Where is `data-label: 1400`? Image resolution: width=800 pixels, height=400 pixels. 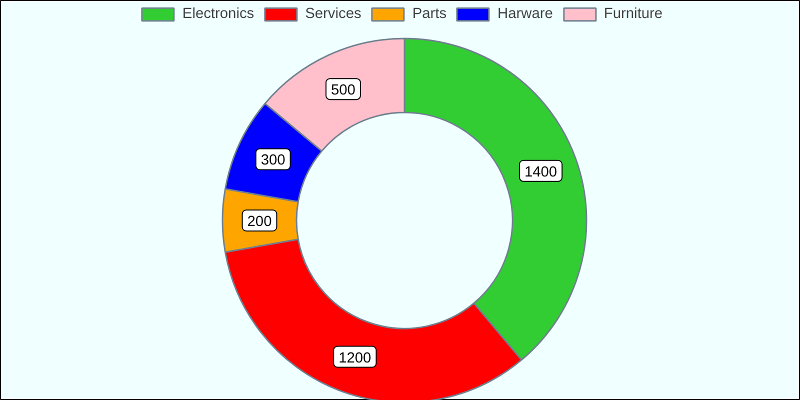
data-label: 1400 is located at coordinates (541, 172).